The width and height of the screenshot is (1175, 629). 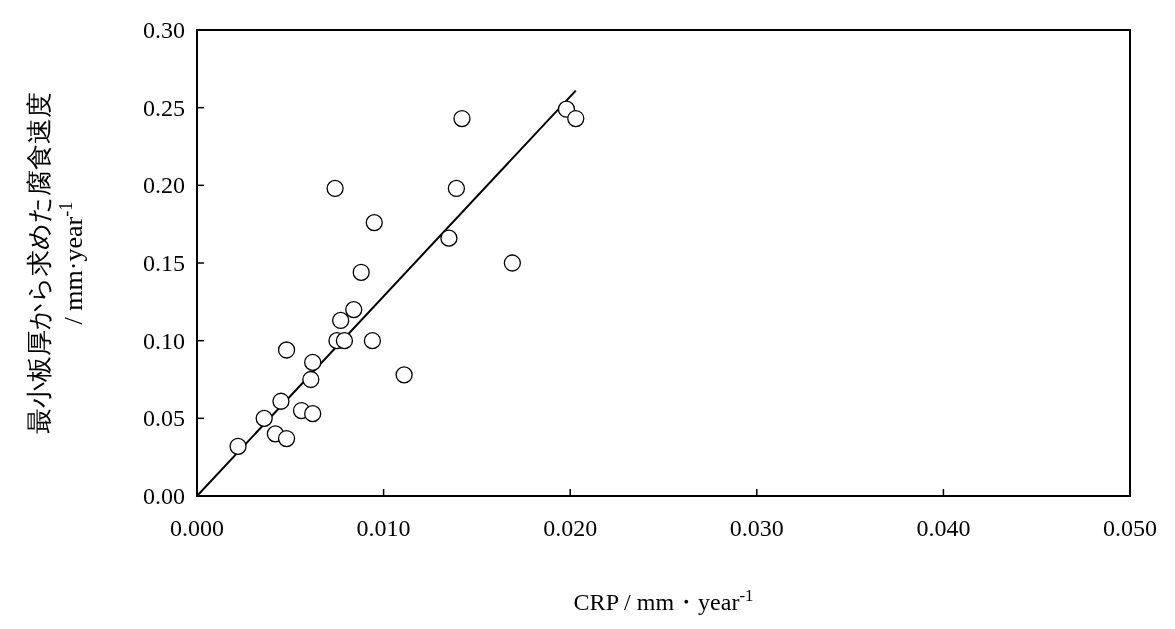 What do you see at coordinates (164, 496) in the screenshot?
I see `y-tick-label: 0.00` at bounding box center [164, 496].